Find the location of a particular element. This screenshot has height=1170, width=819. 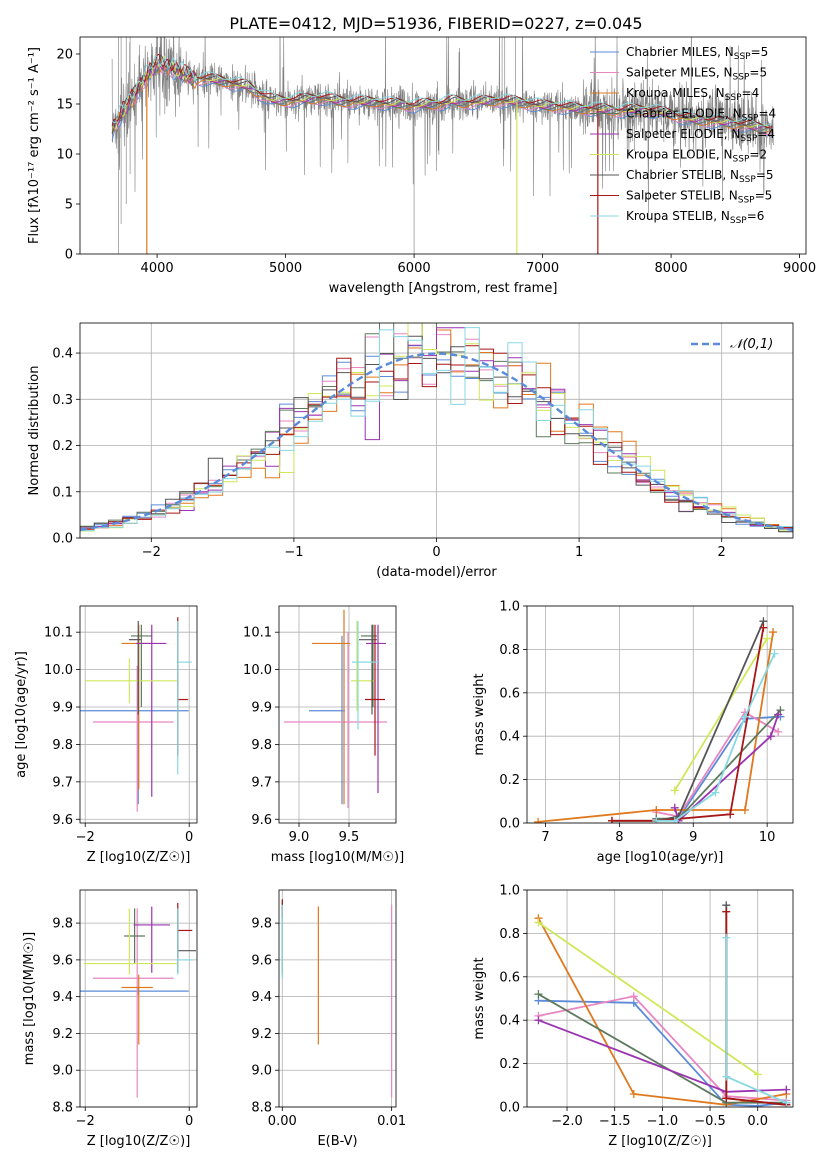

legend-label: Chabrier ELODIE, NSSP=4 is located at coordinates (701, 115).